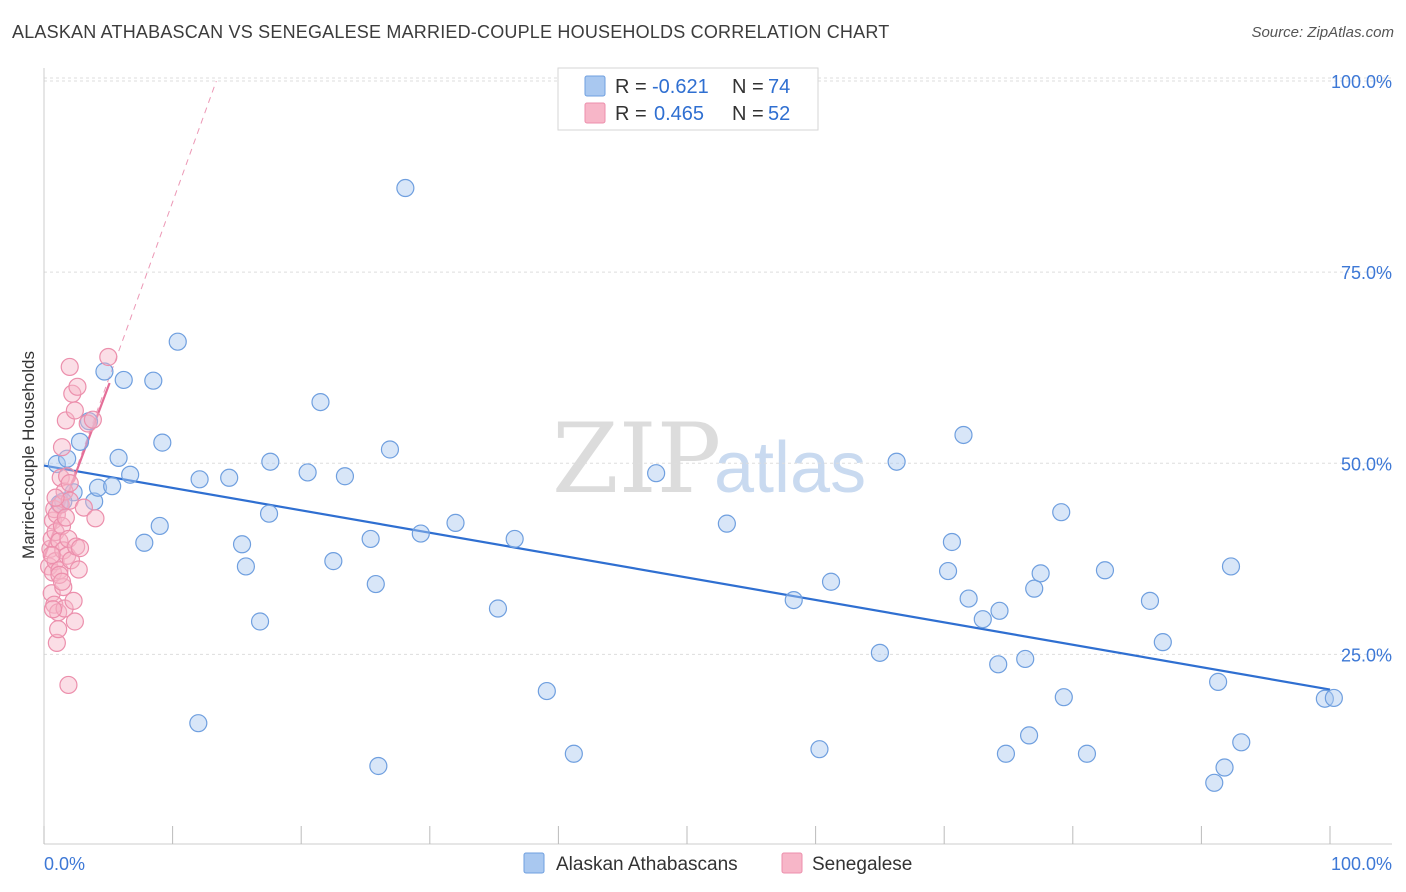  What do you see at coordinates (636, 459) in the screenshot?
I see `watermark-zip: ZIP` at bounding box center [636, 459].